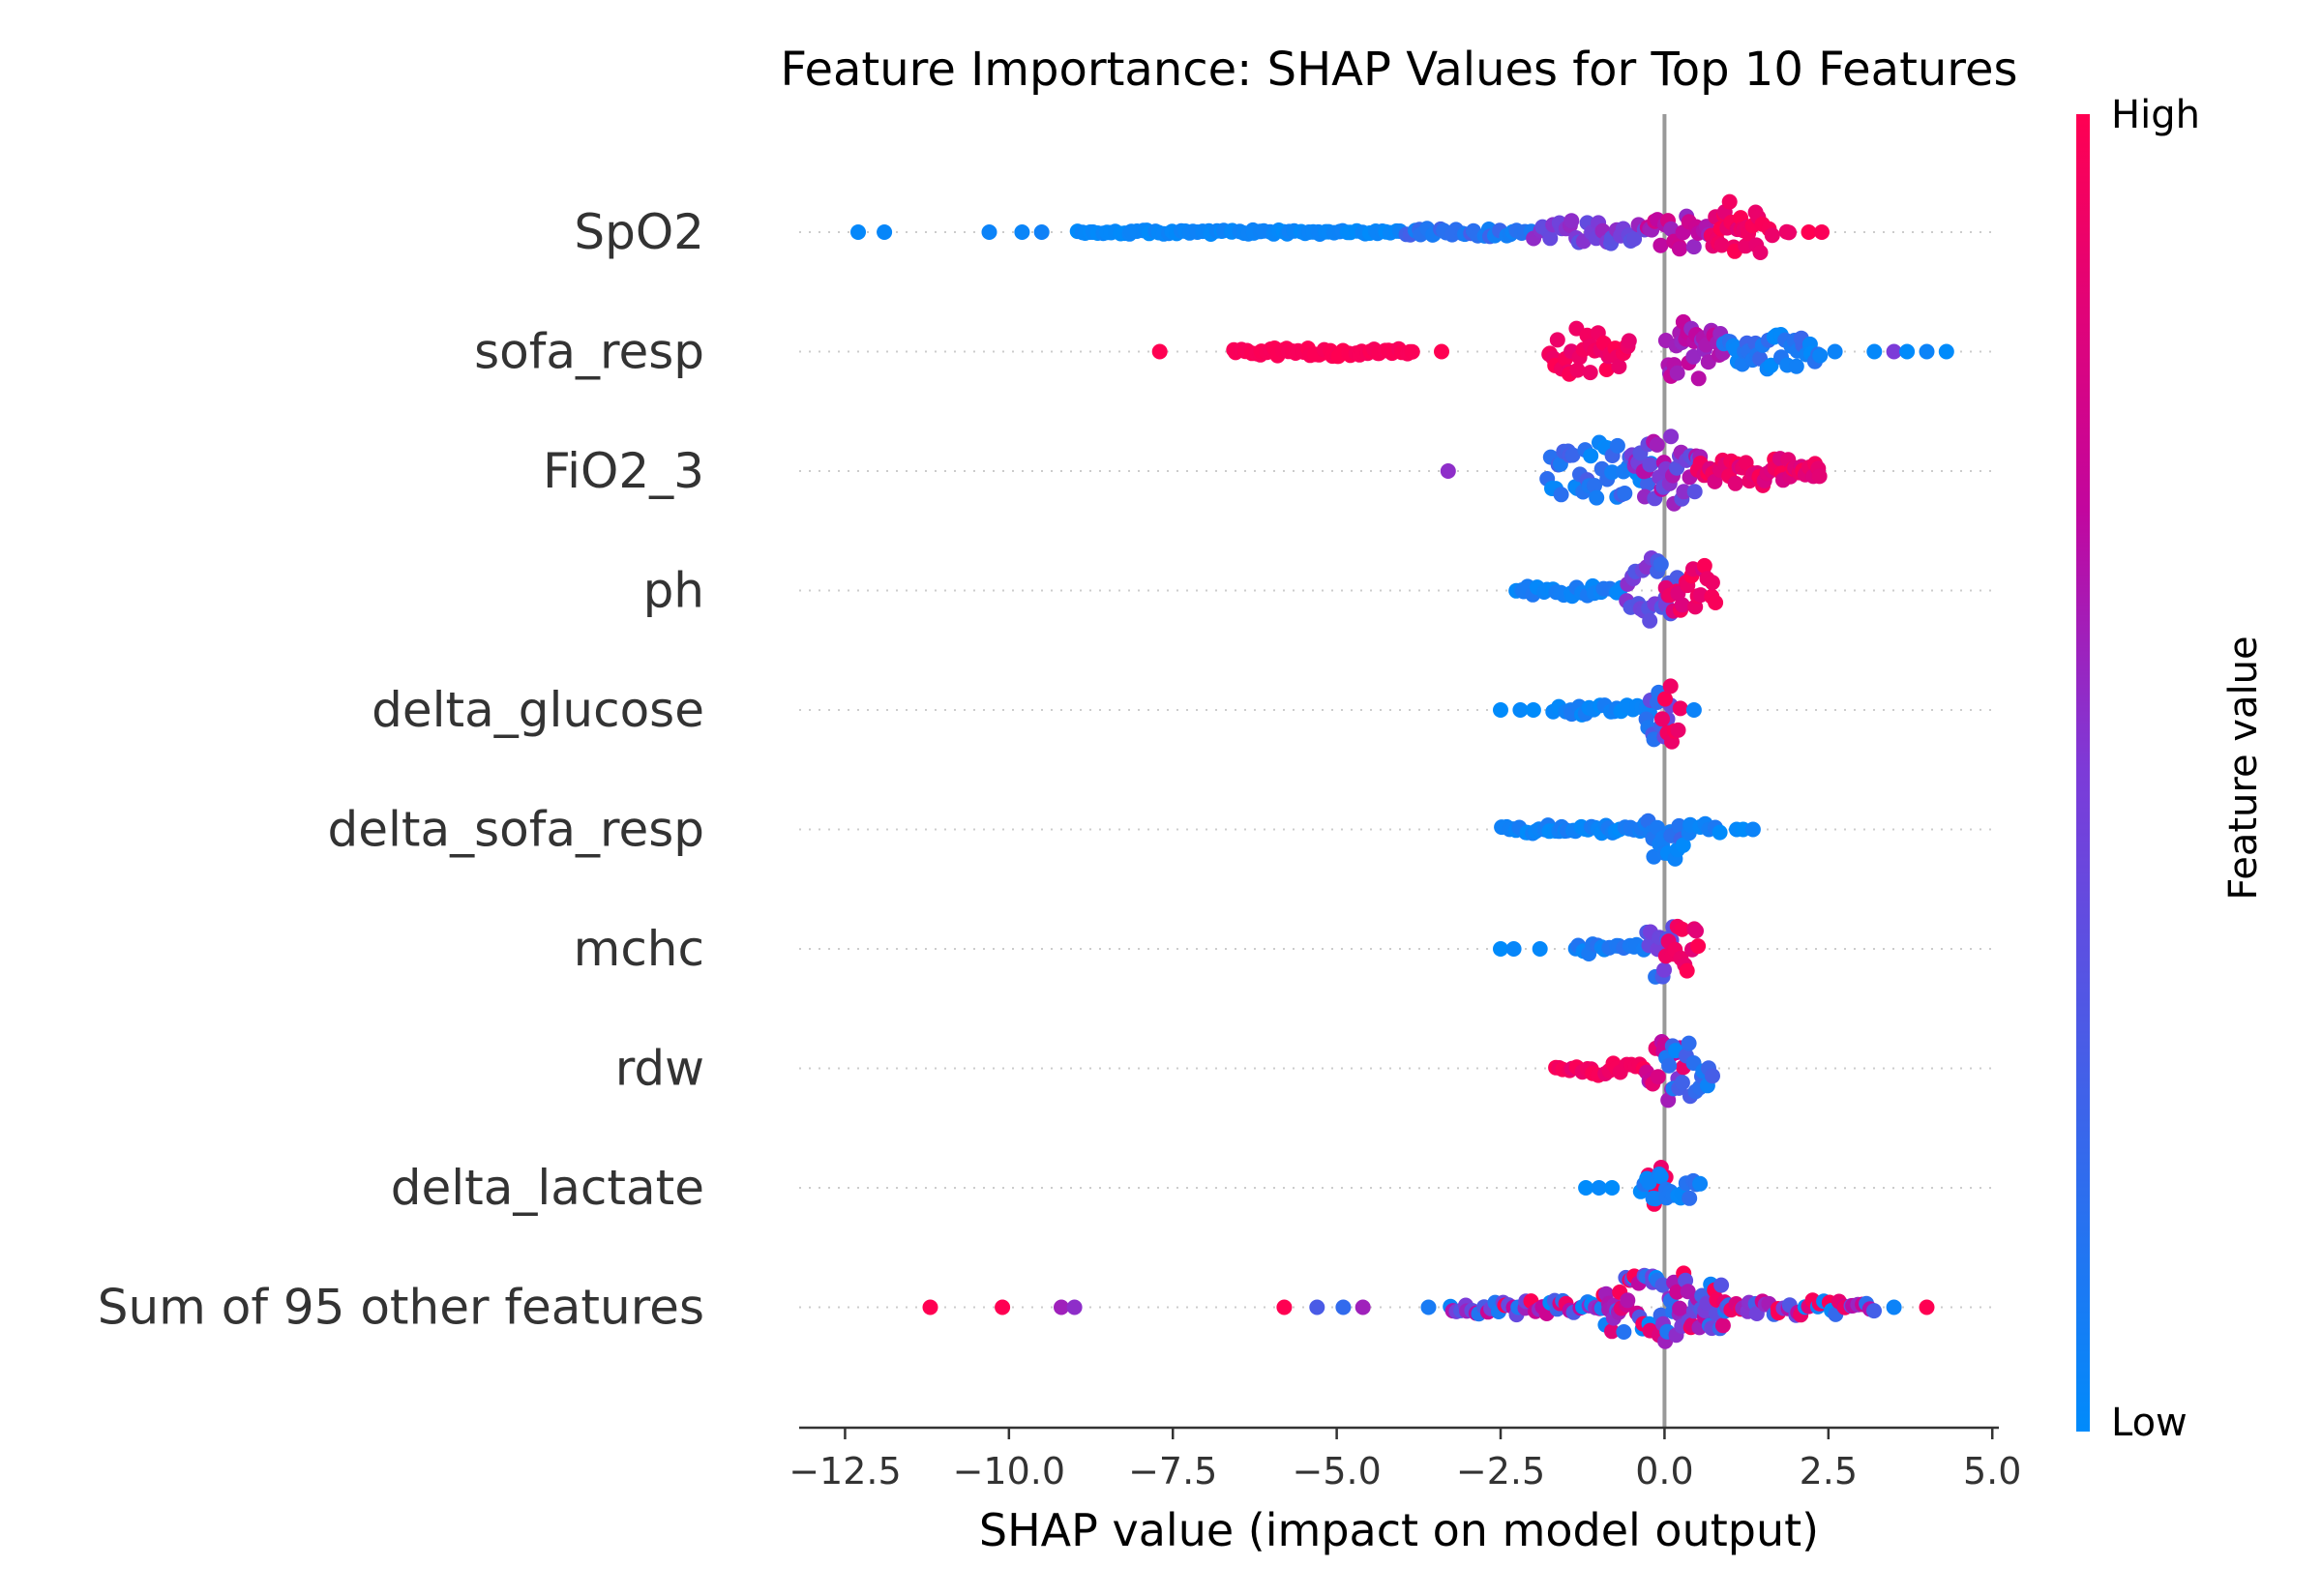  What do you see at coordinates (1336, 1471) in the screenshot?
I see `x-tick-label: −5.0` at bounding box center [1336, 1471].